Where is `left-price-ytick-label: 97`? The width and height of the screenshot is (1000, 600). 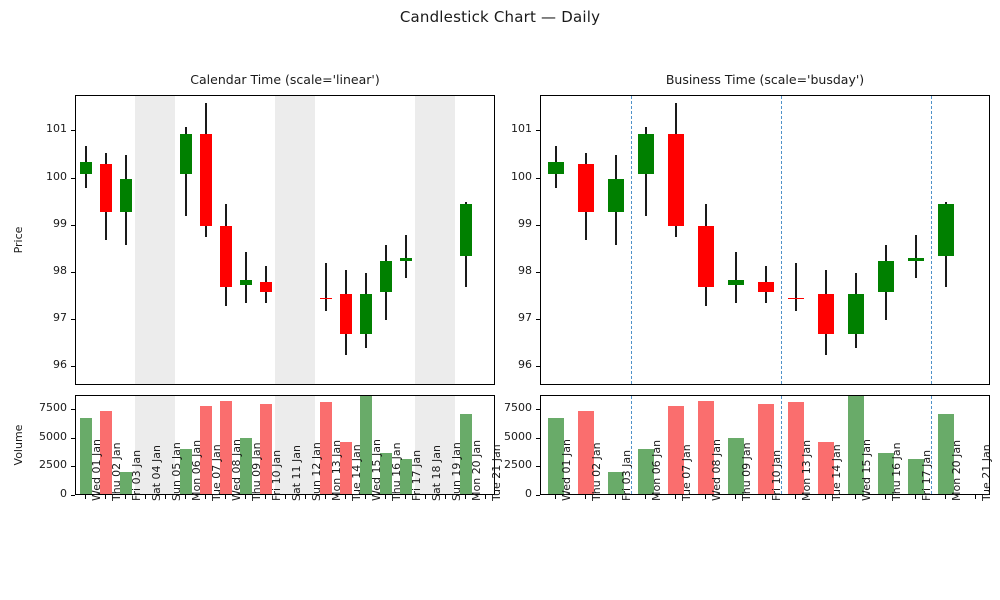 left-price-ytick-label: 97 is located at coordinates (60, 317).